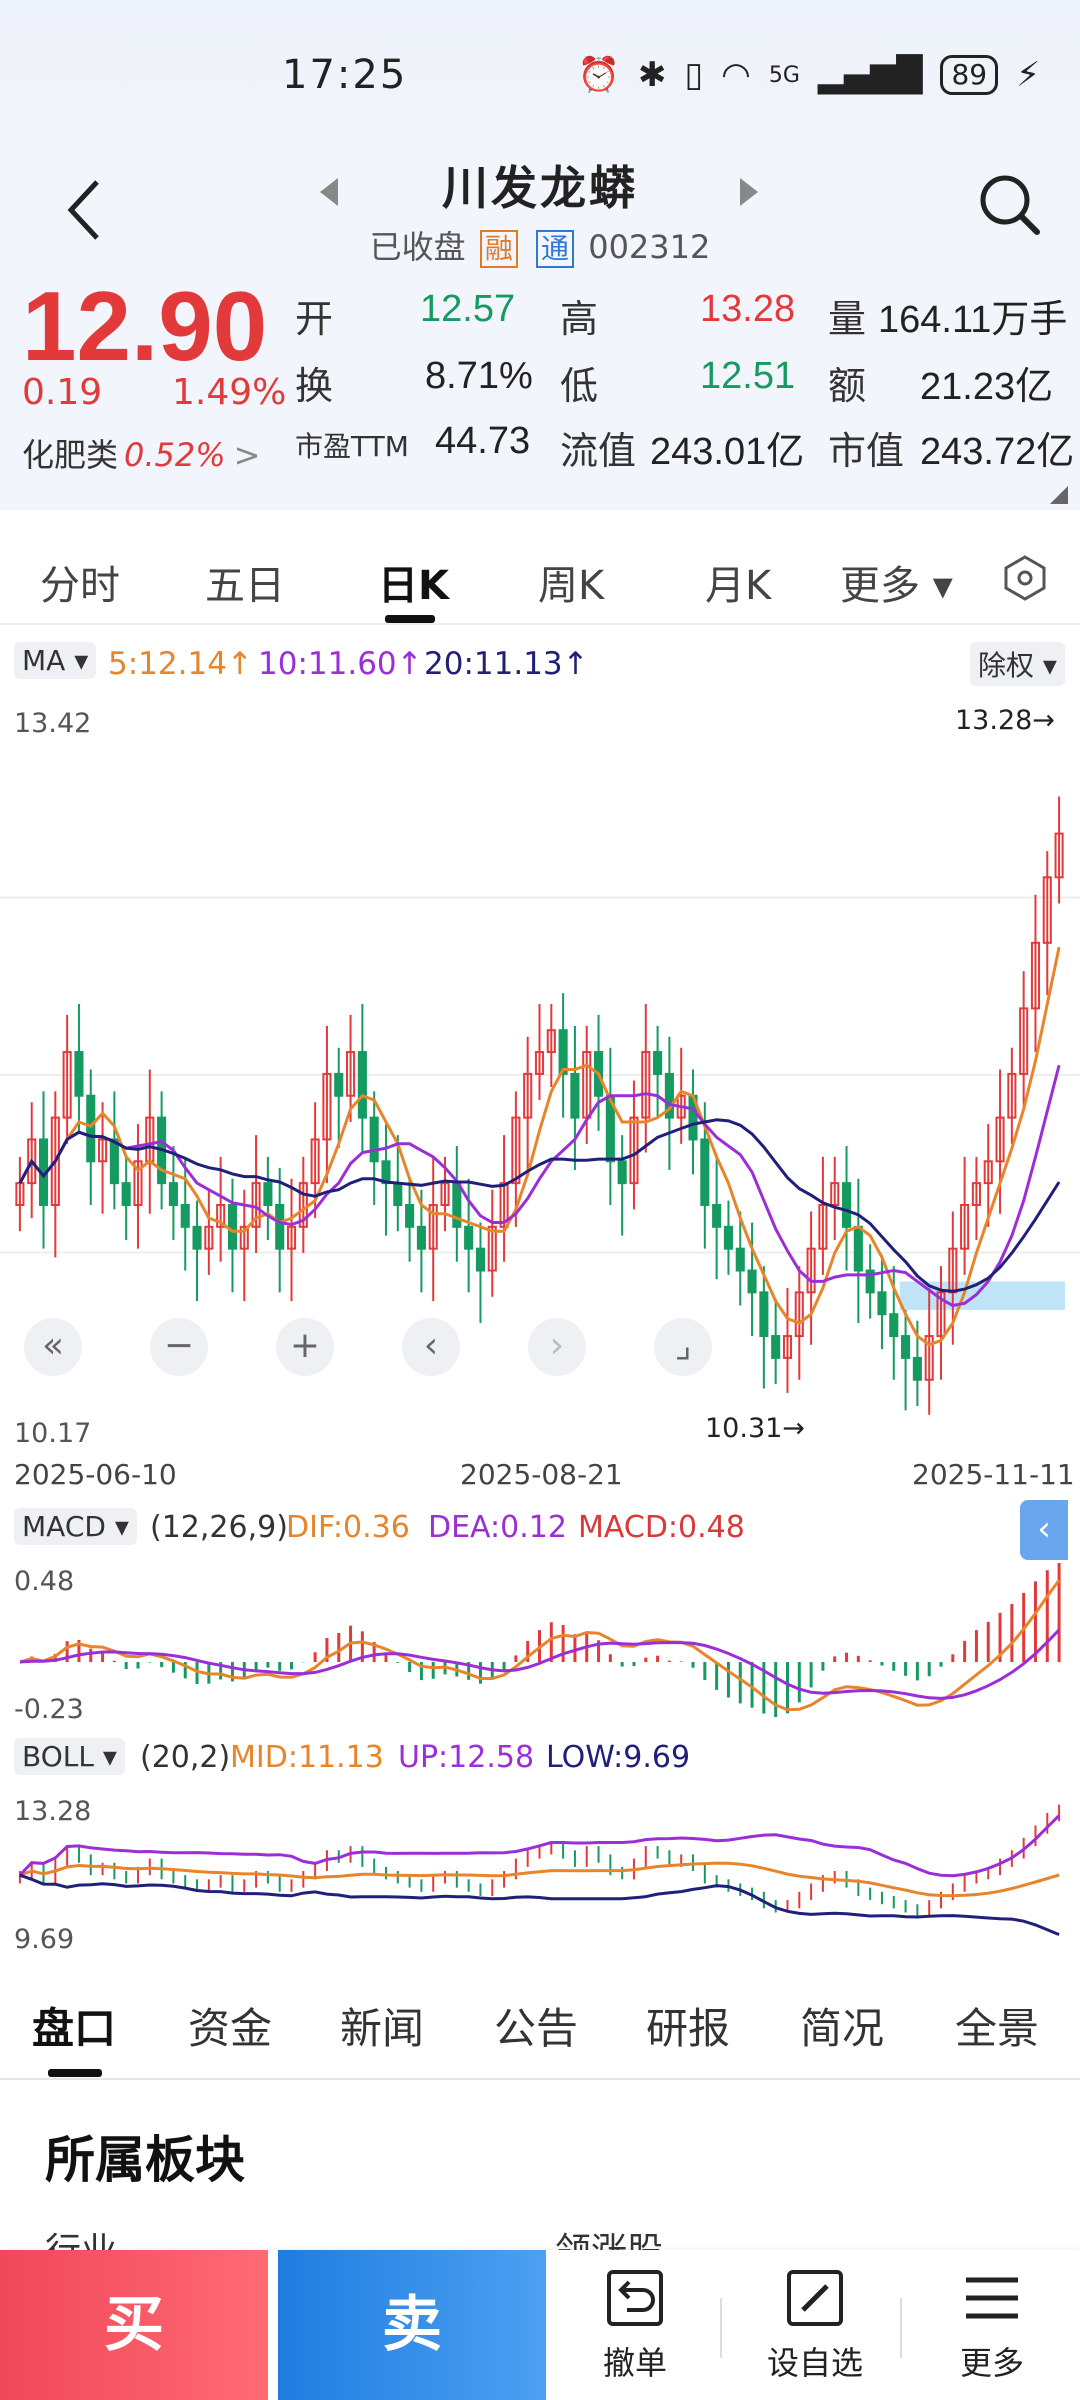 The height and width of the screenshot is (2400, 1080). Describe the element at coordinates (44, 660) in the screenshot. I see `ma-chip-label: MA` at that location.